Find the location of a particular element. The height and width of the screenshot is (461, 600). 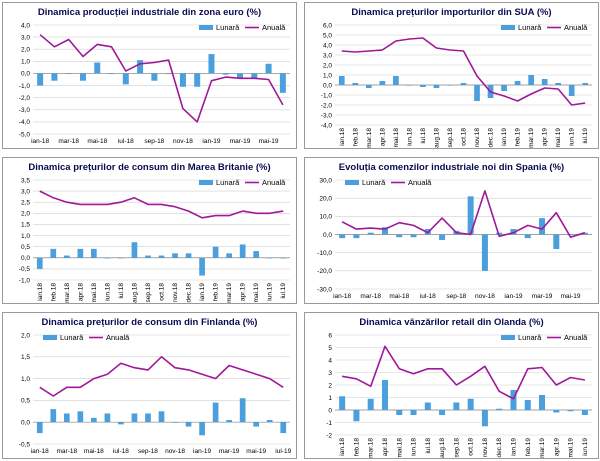

x-tick-label: nov-18 is located at coordinates (183, 141).